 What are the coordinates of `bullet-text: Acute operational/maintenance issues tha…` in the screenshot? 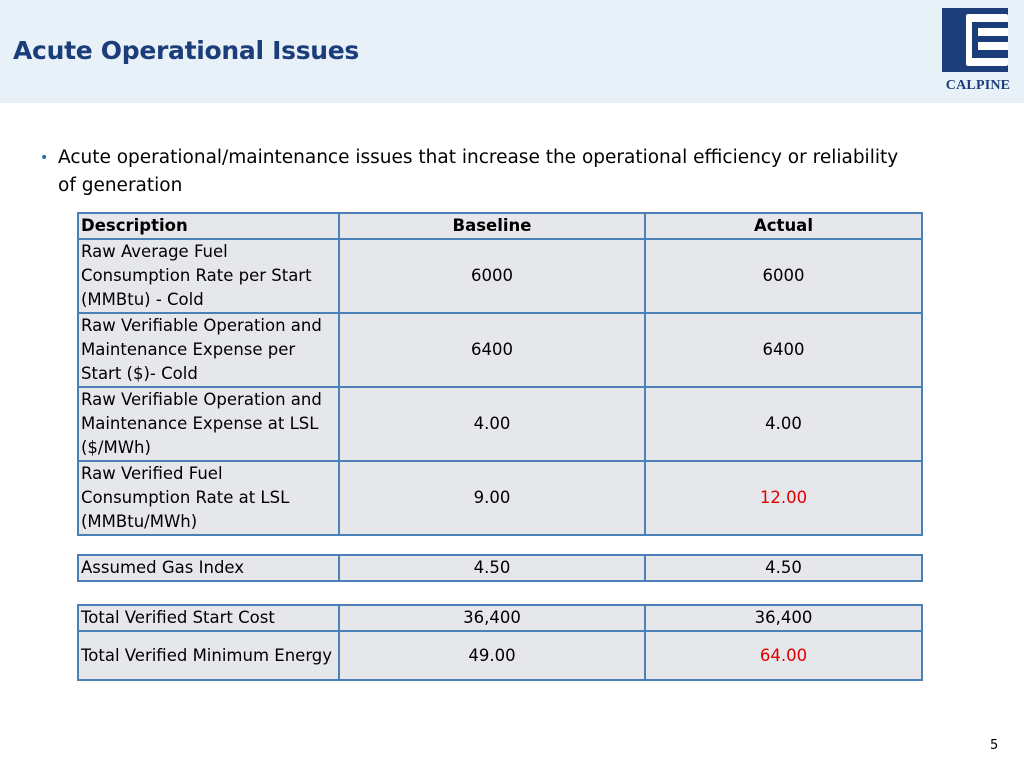 It's located at (478, 171).